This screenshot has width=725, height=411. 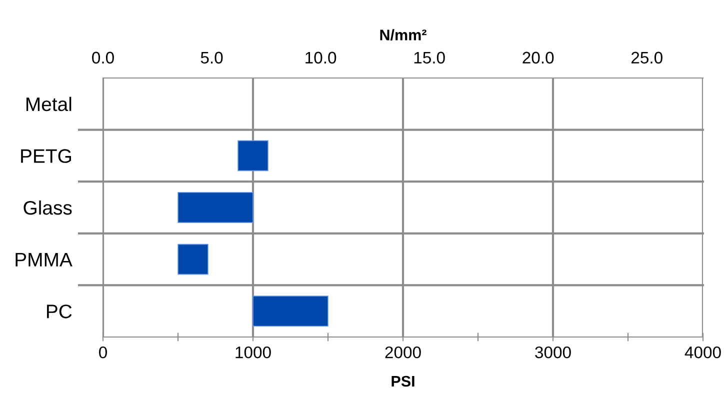 What do you see at coordinates (403, 381) in the screenshot?
I see `x-axis-title: PSI` at bounding box center [403, 381].